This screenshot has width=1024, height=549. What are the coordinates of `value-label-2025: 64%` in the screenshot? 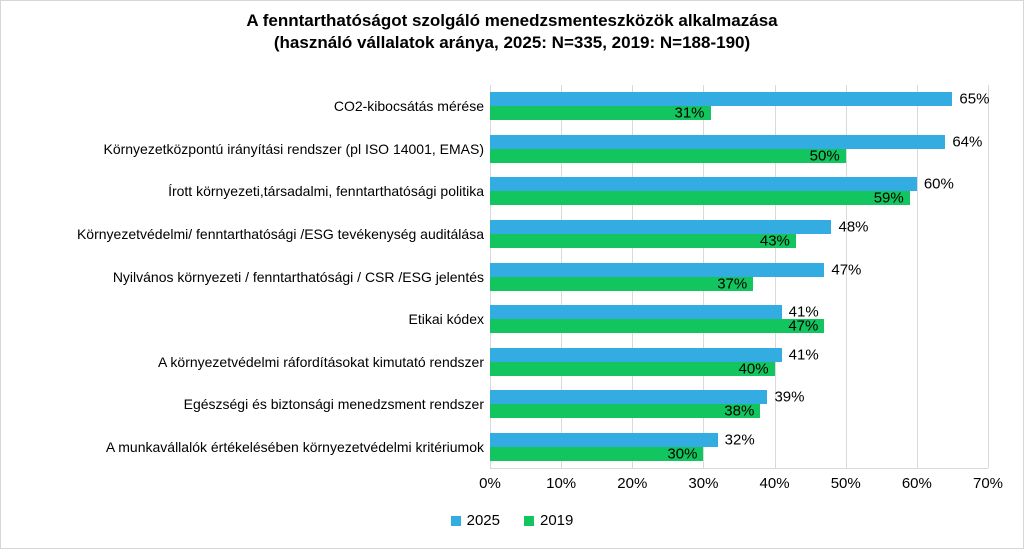 It's located at (967, 142).